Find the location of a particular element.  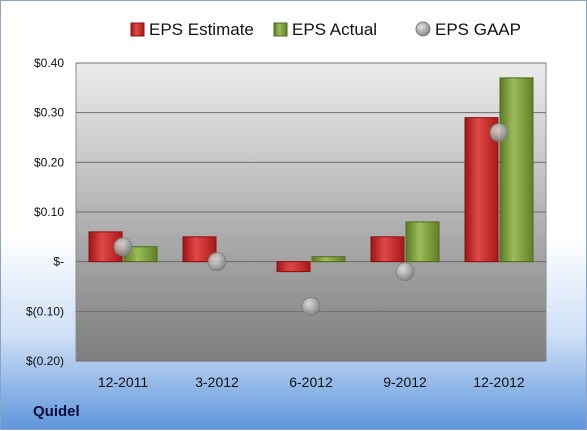

y-tick-label: $- is located at coordinates (58, 262).